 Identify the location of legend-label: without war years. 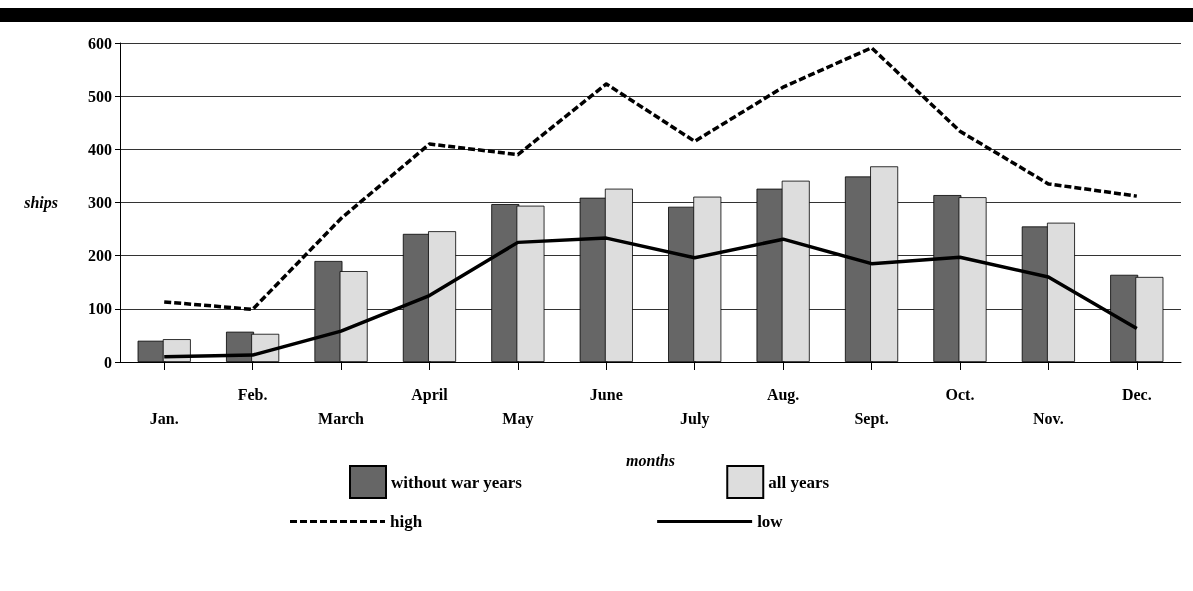
(457, 482).